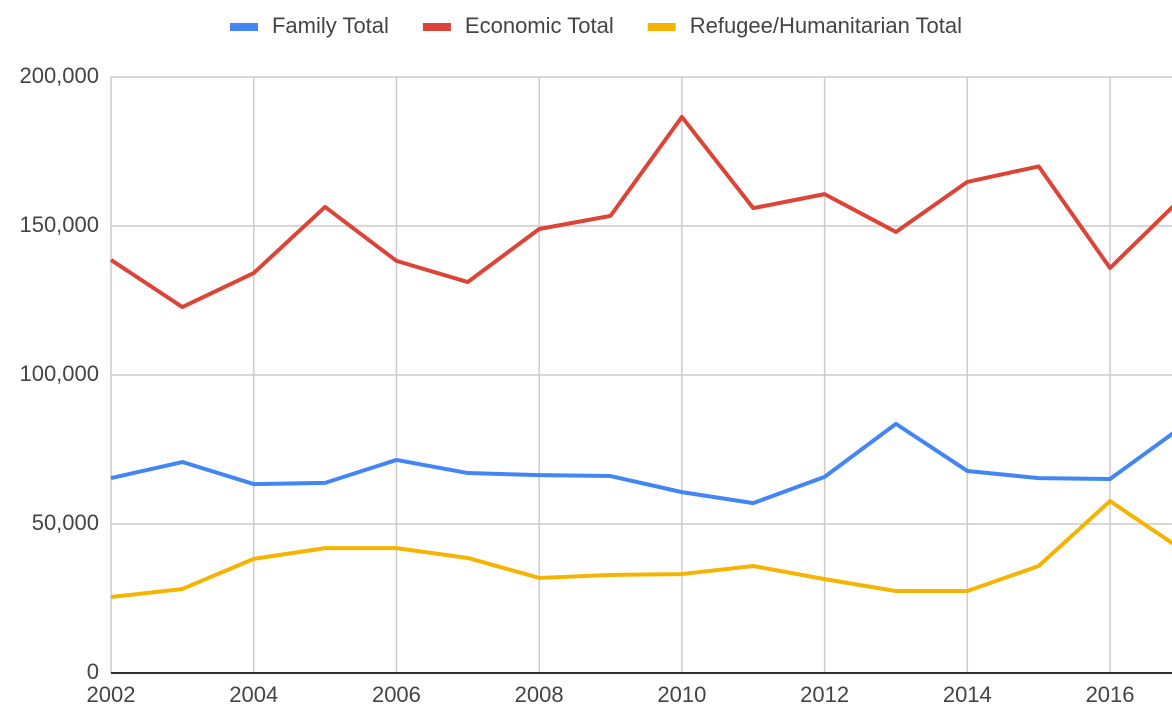 Image resolution: width=1172 pixels, height=709 pixels. Describe the element at coordinates (330, 25) in the screenshot. I see `legend-label: Family Total` at that location.